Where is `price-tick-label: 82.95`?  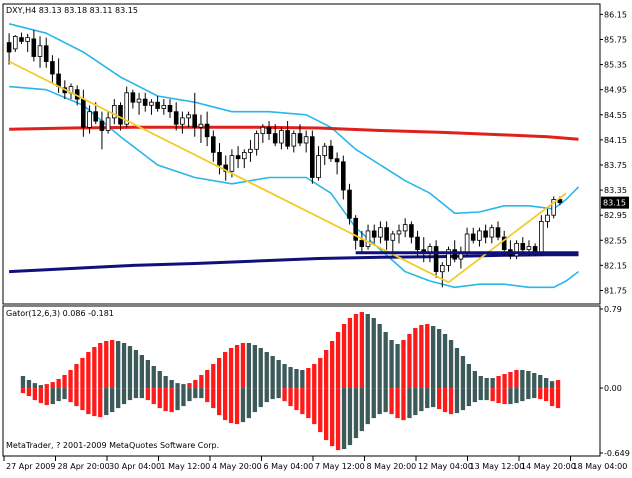 price-tick-label: 82.95 is located at coordinates (615, 215).